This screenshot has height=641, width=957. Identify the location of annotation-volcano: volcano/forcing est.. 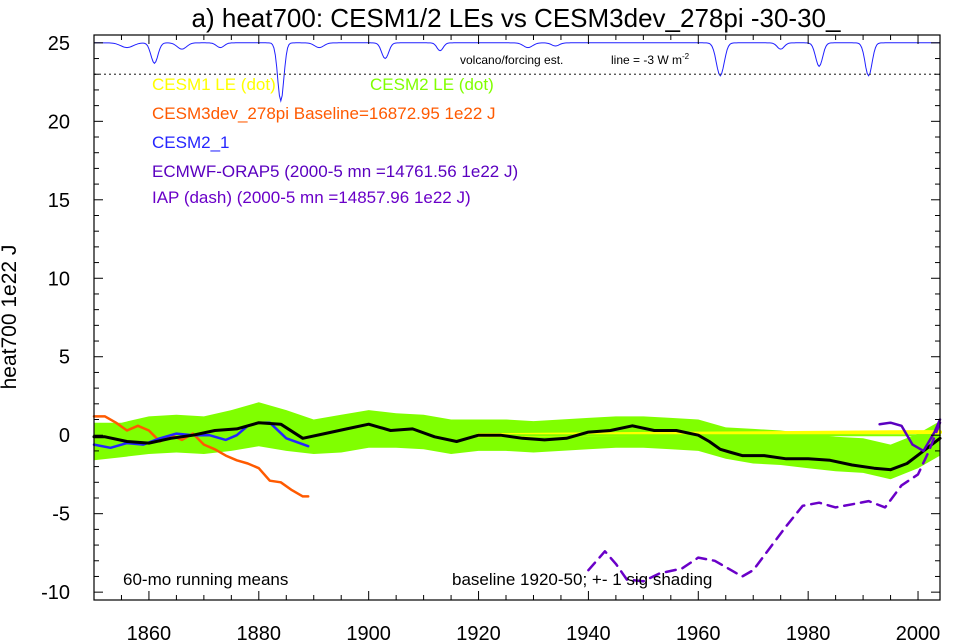
(511, 60).